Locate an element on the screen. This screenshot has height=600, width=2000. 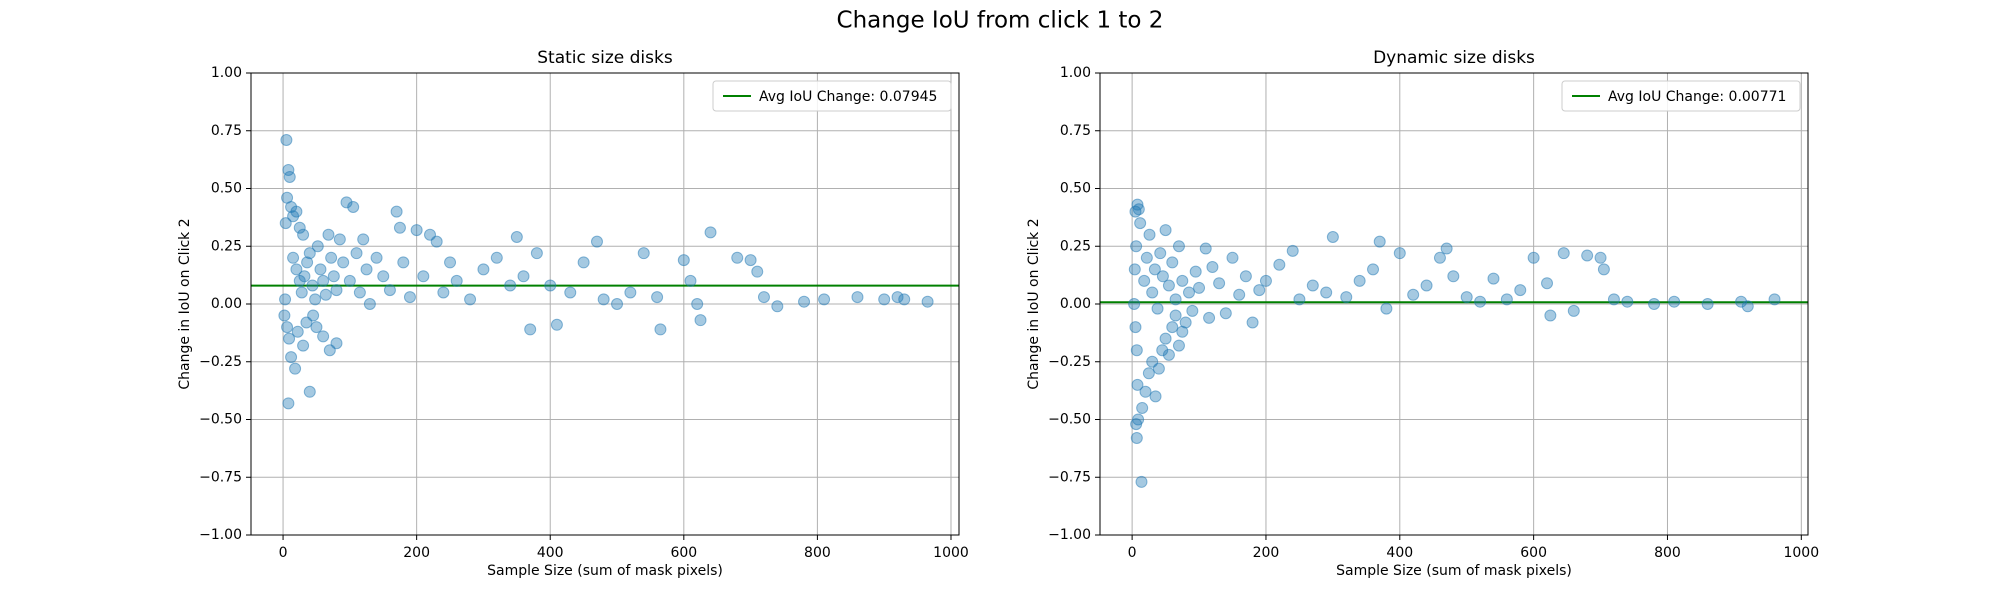
x-tick-label: 1000 is located at coordinates (951, 553).